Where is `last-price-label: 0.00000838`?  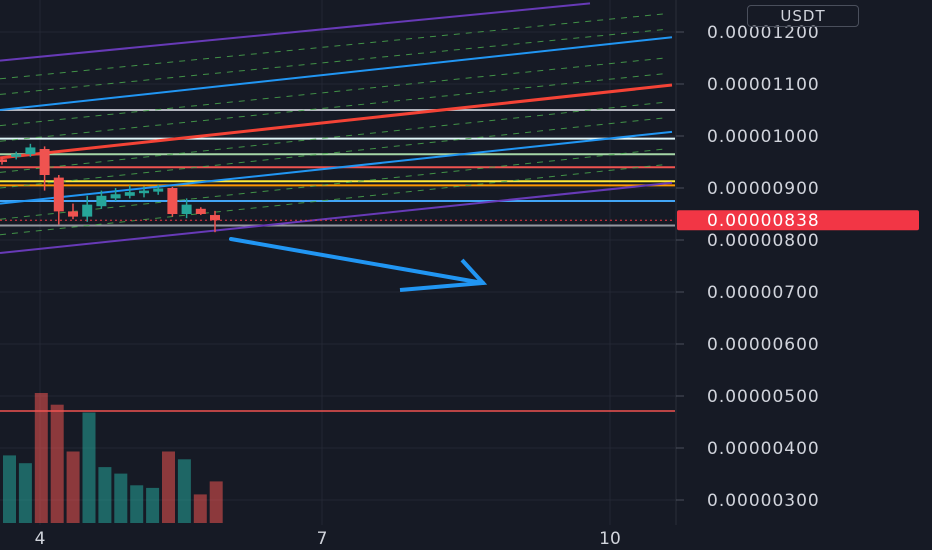
last-price-label: 0.00000838 is located at coordinates (763, 221).